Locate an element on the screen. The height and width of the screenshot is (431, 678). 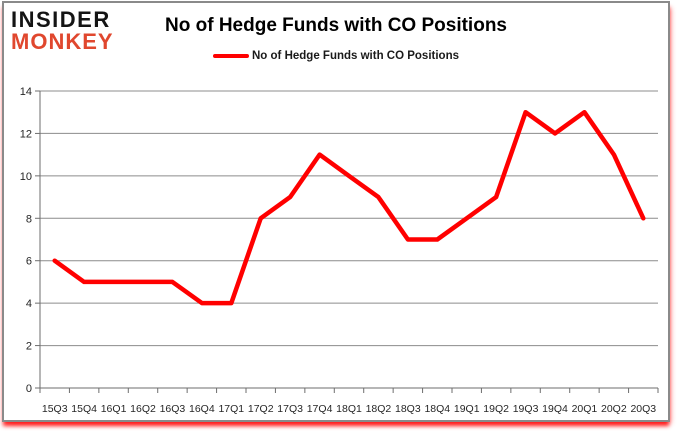
x-tick-label: 17Q3 is located at coordinates (290, 409).